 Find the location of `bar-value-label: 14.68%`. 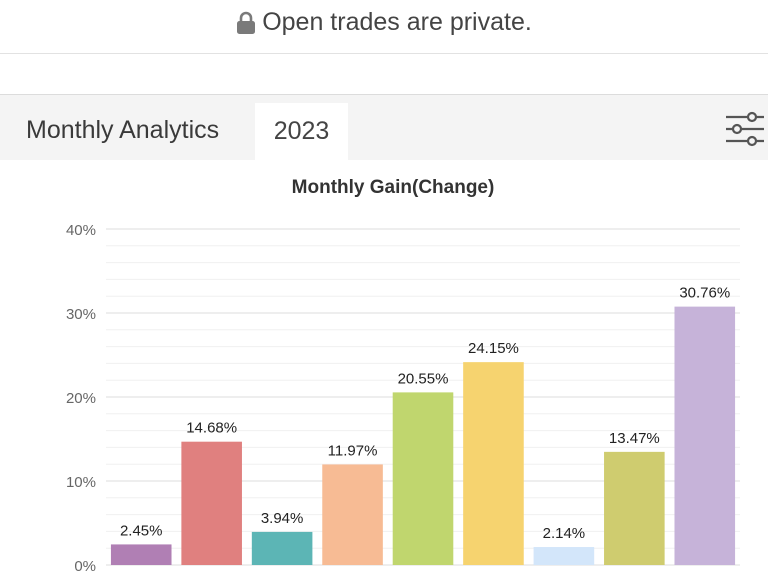

bar-value-label: 14.68% is located at coordinates (211, 428).